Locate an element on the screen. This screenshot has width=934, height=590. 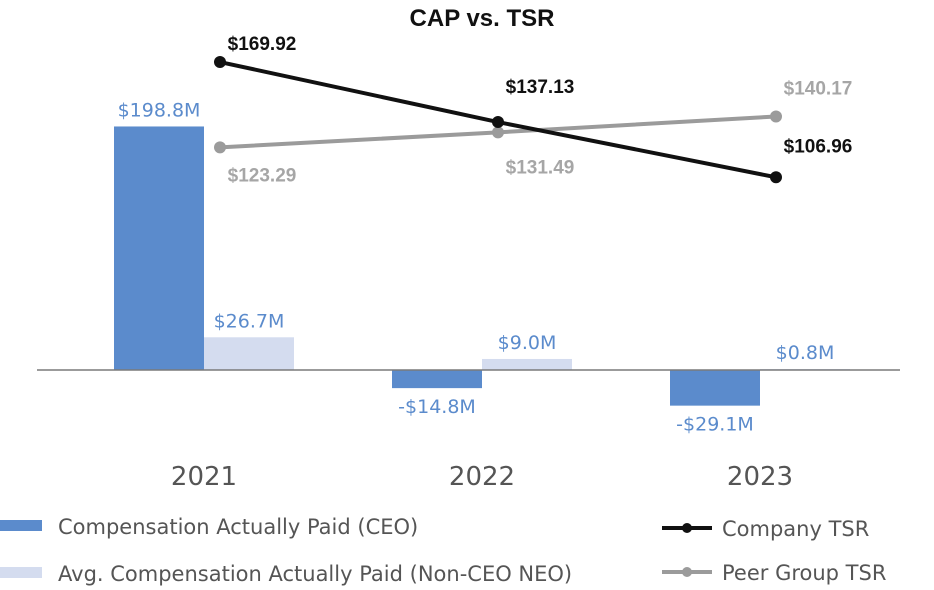
company-tsr-point-2023 is located at coordinates (776, 177).